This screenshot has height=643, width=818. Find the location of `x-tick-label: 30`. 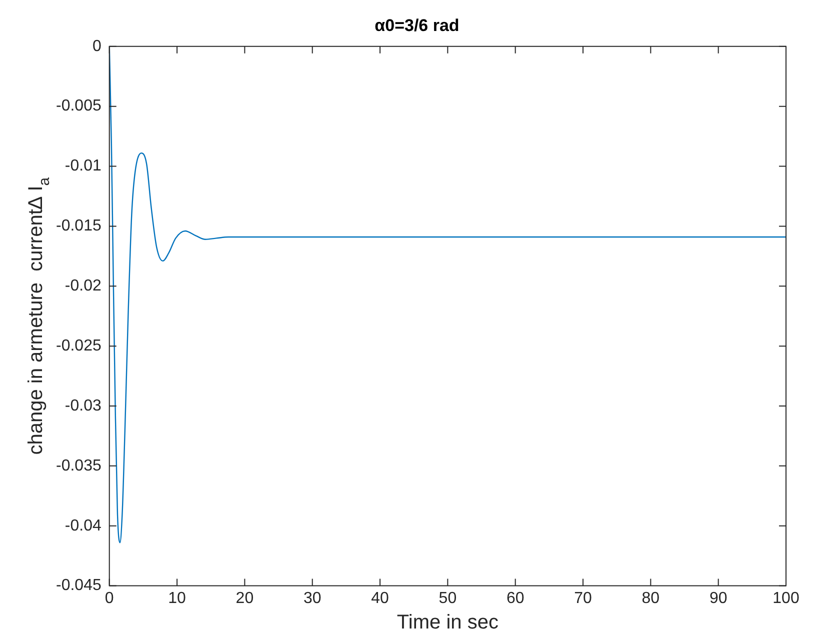

x-tick-label: 30 is located at coordinates (312, 598).